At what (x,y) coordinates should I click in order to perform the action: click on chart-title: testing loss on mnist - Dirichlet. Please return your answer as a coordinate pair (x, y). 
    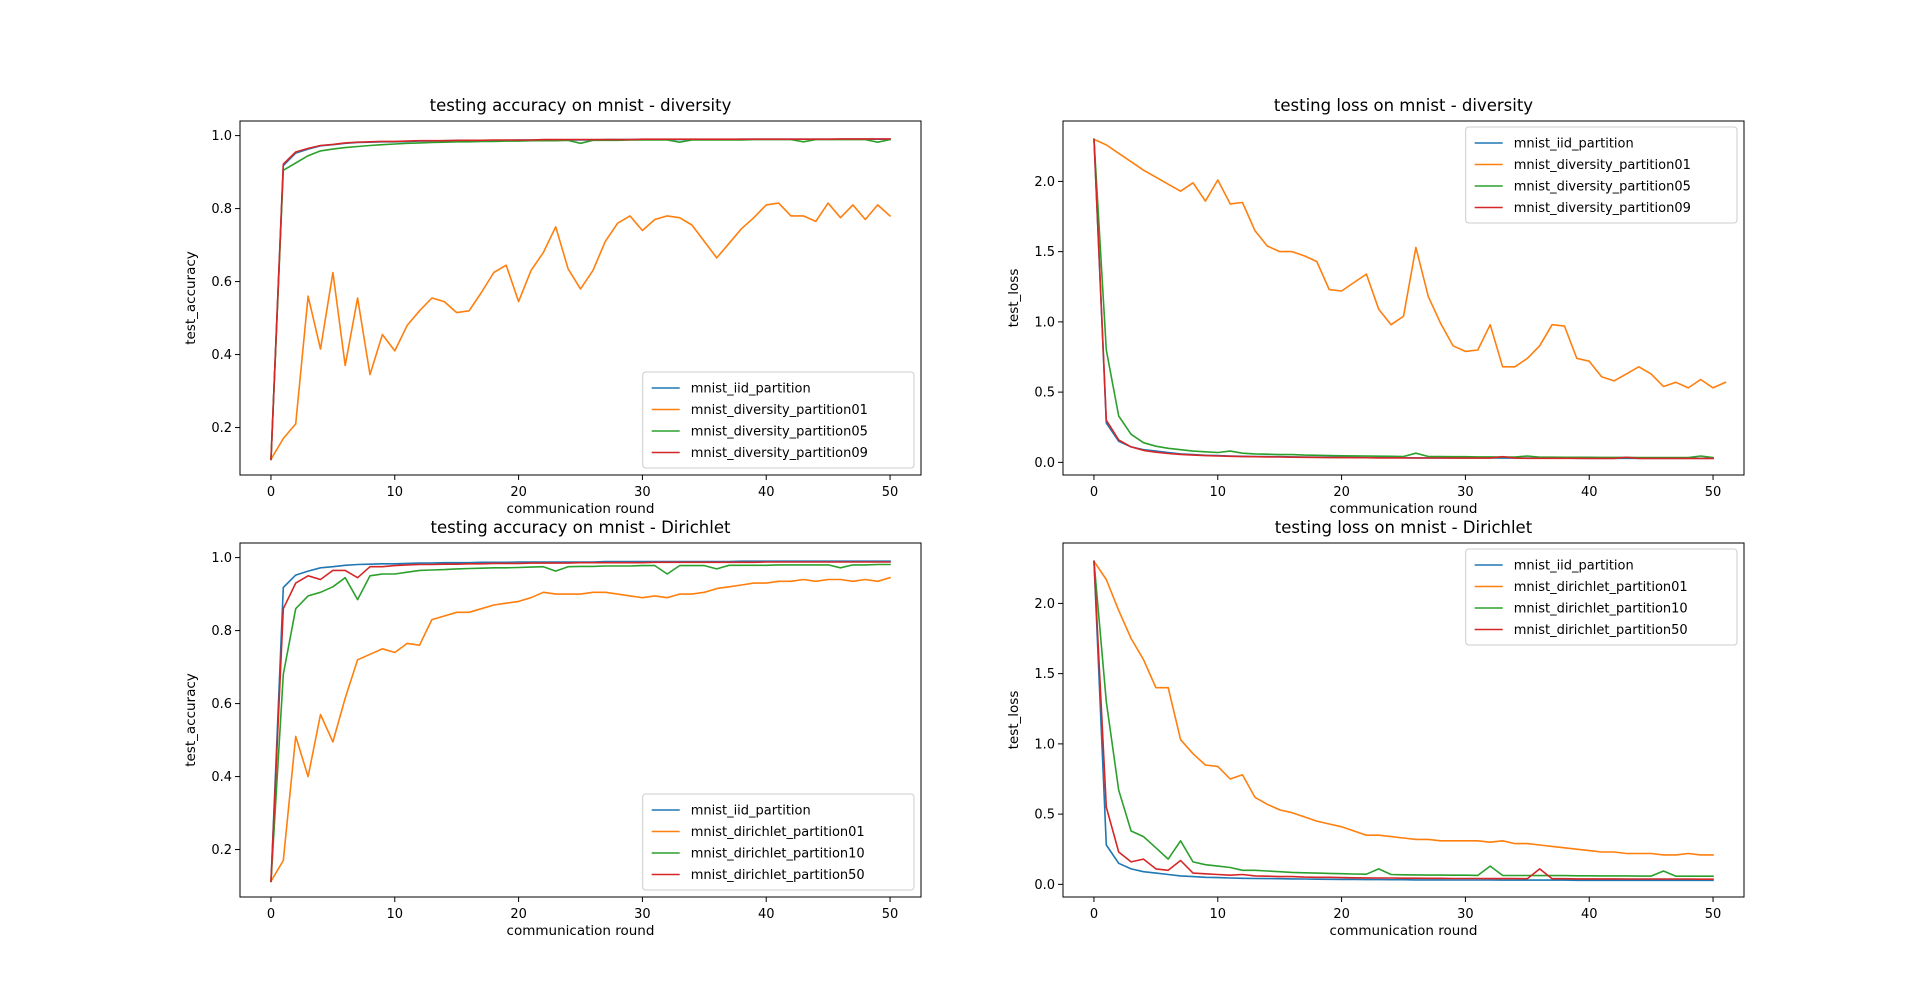
    Looking at the image, I should click on (1404, 527).